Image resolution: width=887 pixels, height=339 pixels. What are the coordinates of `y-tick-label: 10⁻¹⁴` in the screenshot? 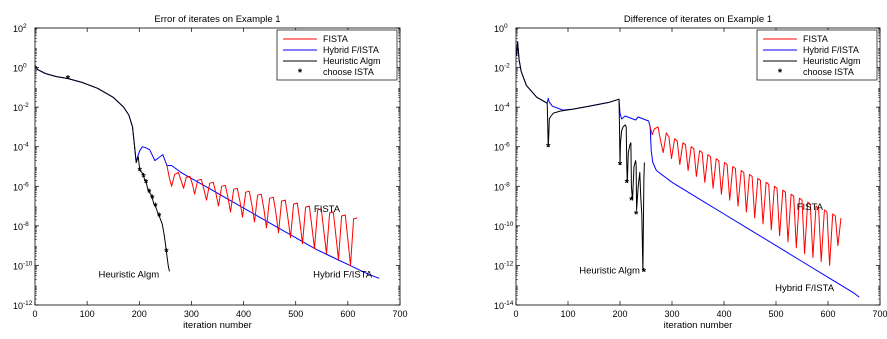 It's located at (504, 305).